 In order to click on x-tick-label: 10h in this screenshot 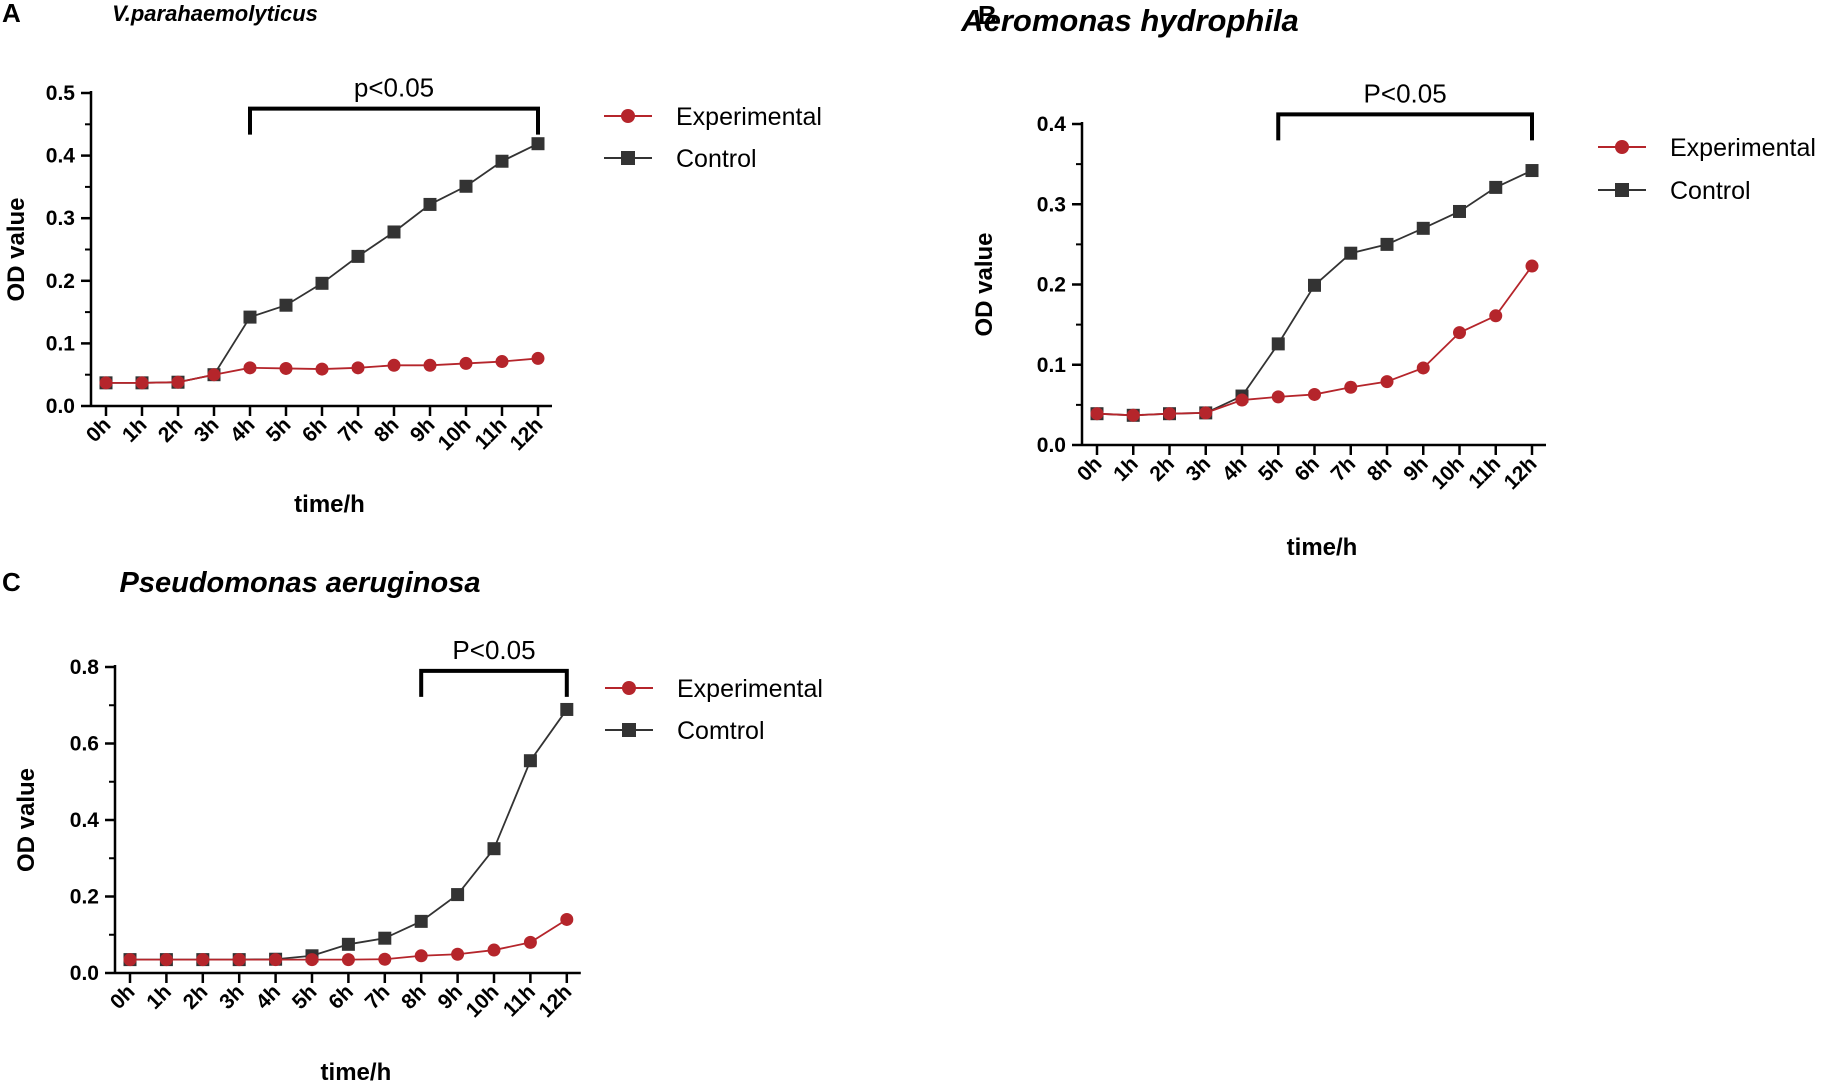, I will do `click(455, 434)`.